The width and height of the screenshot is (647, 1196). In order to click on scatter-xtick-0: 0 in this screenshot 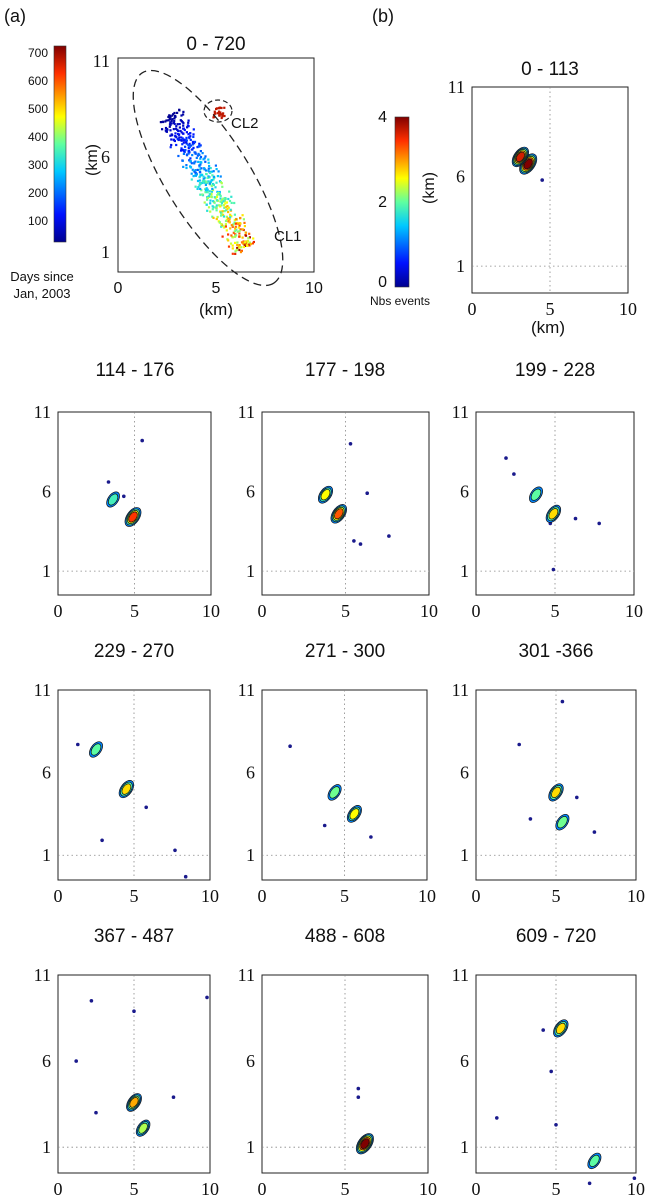, I will do `click(118, 288)`.